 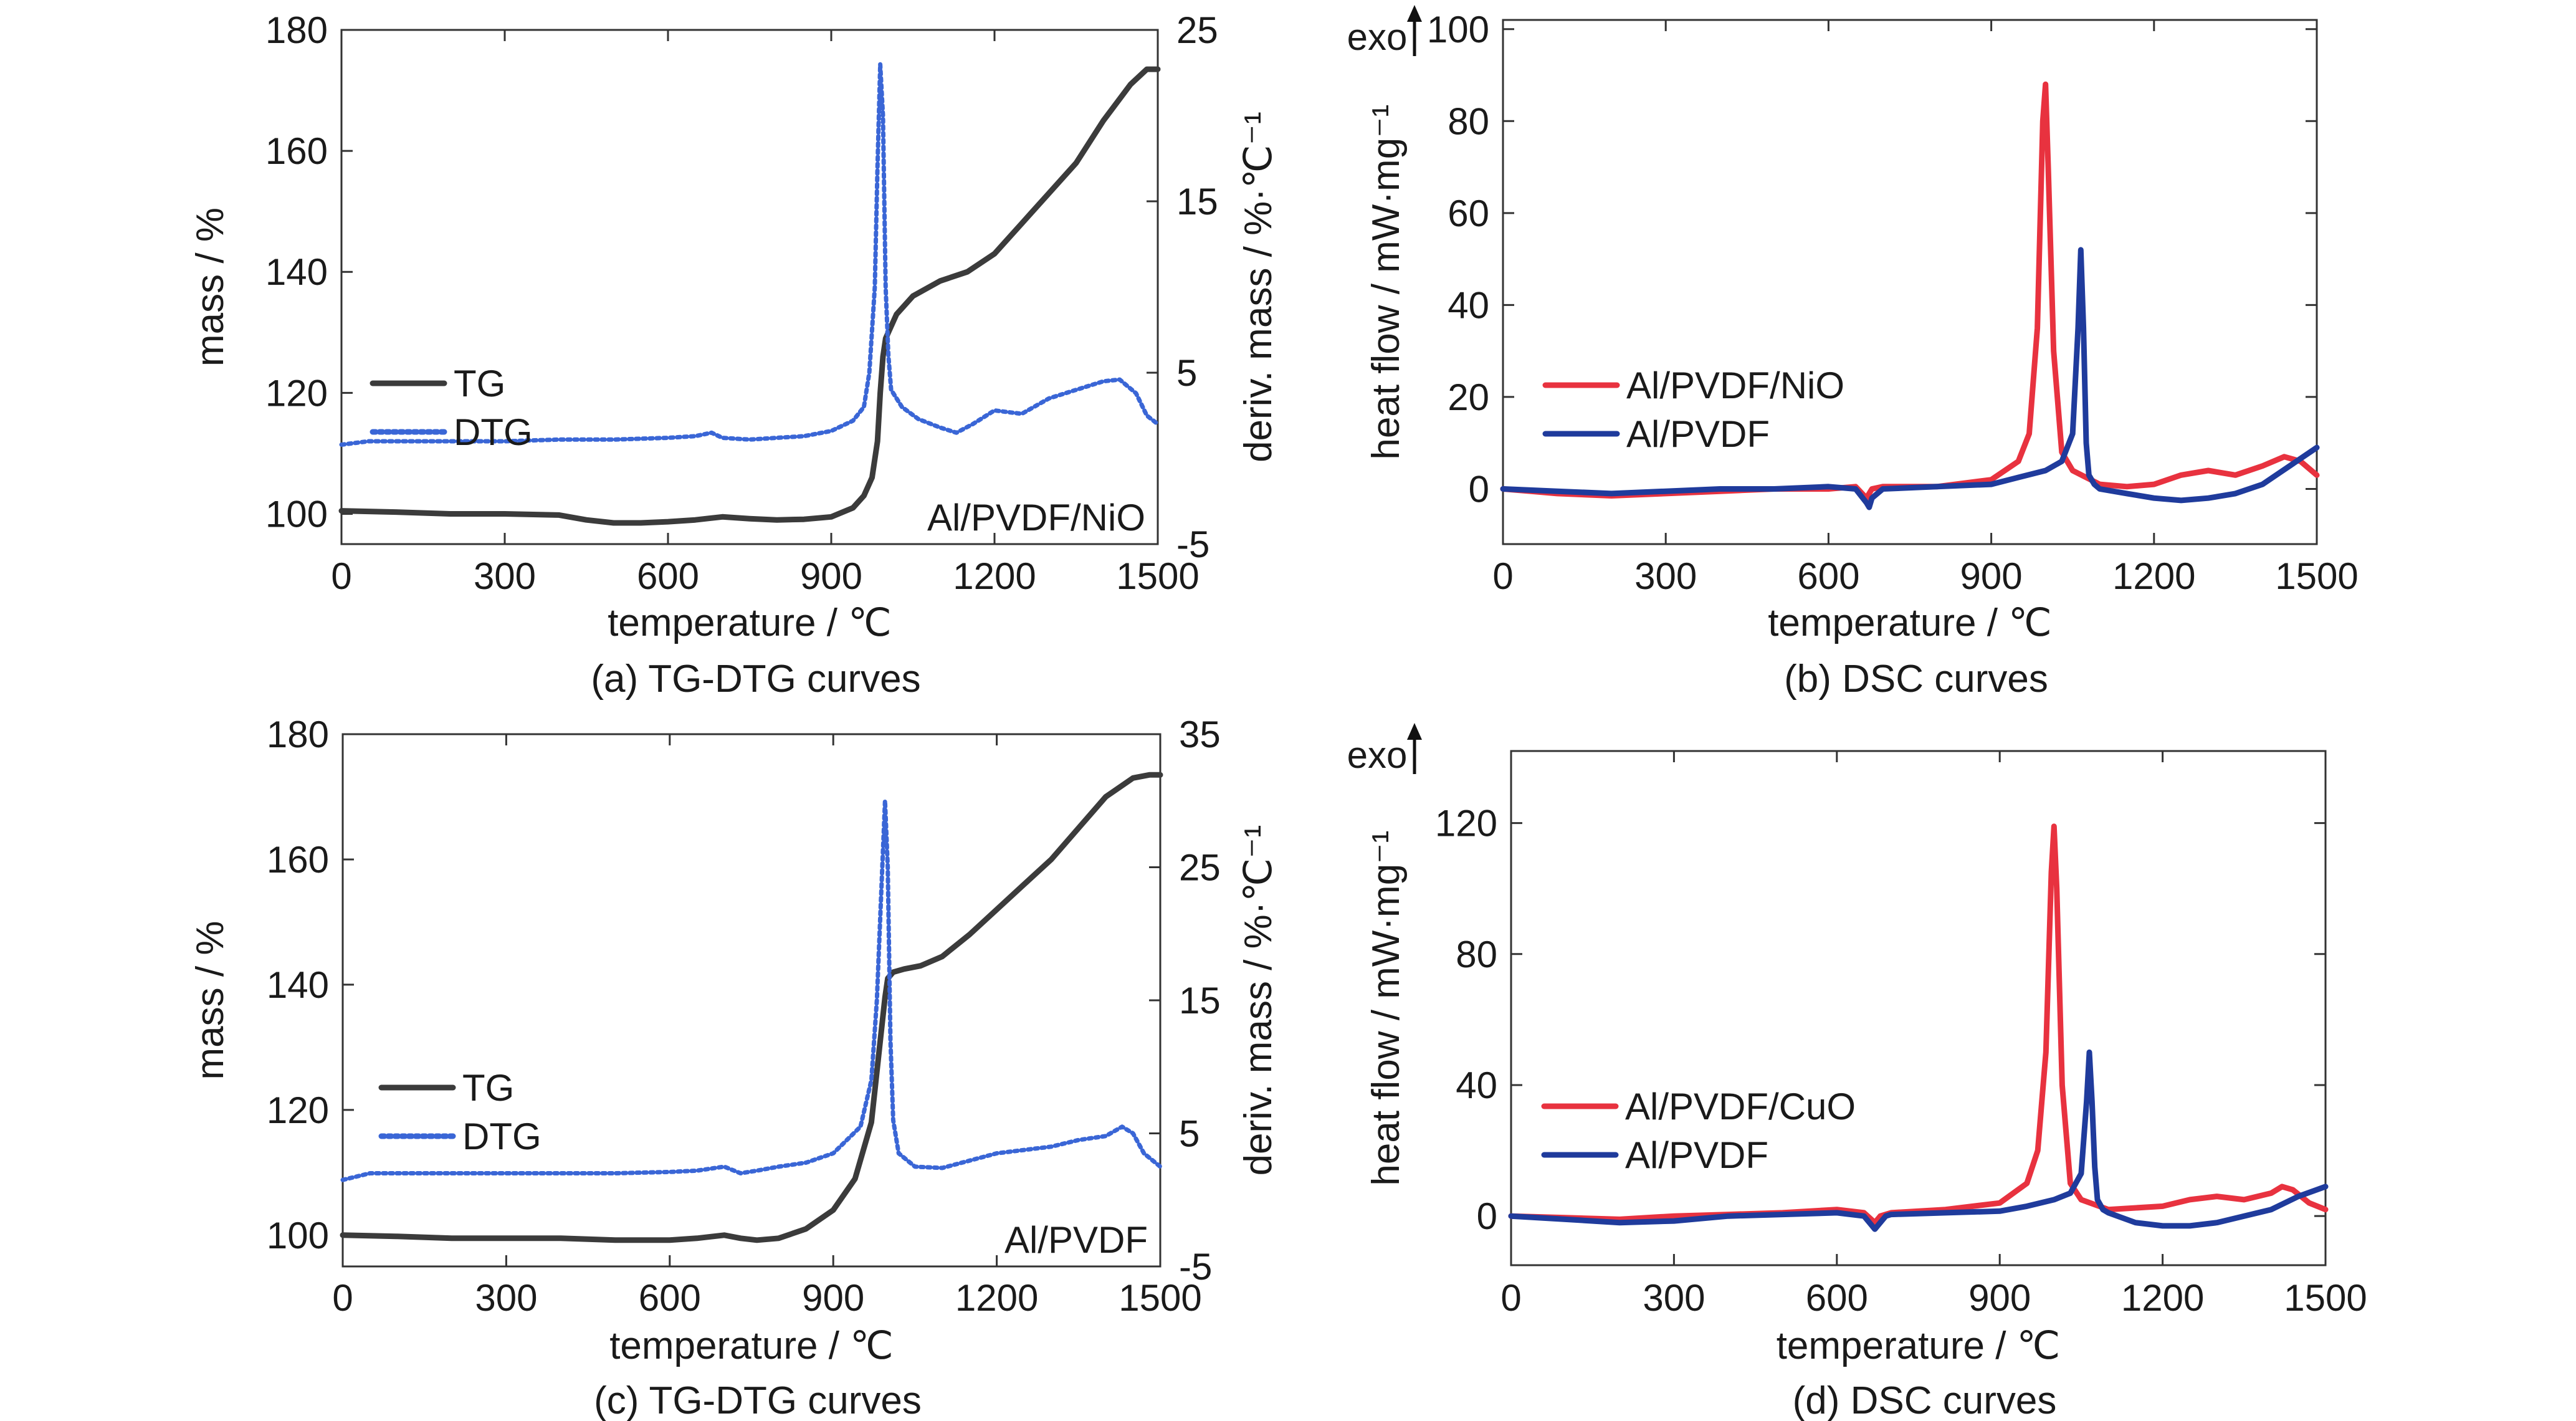 I want to click on series-line-al-pvdf-nio, so click(x=1910, y=291).